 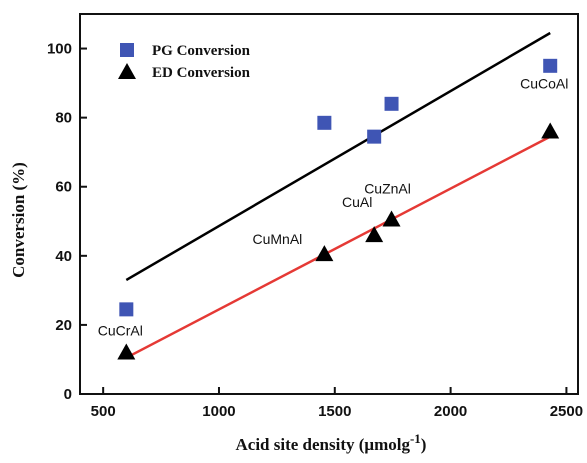 What do you see at coordinates (544, 83) in the screenshot?
I see `point-annotation: CuCoAl` at bounding box center [544, 83].